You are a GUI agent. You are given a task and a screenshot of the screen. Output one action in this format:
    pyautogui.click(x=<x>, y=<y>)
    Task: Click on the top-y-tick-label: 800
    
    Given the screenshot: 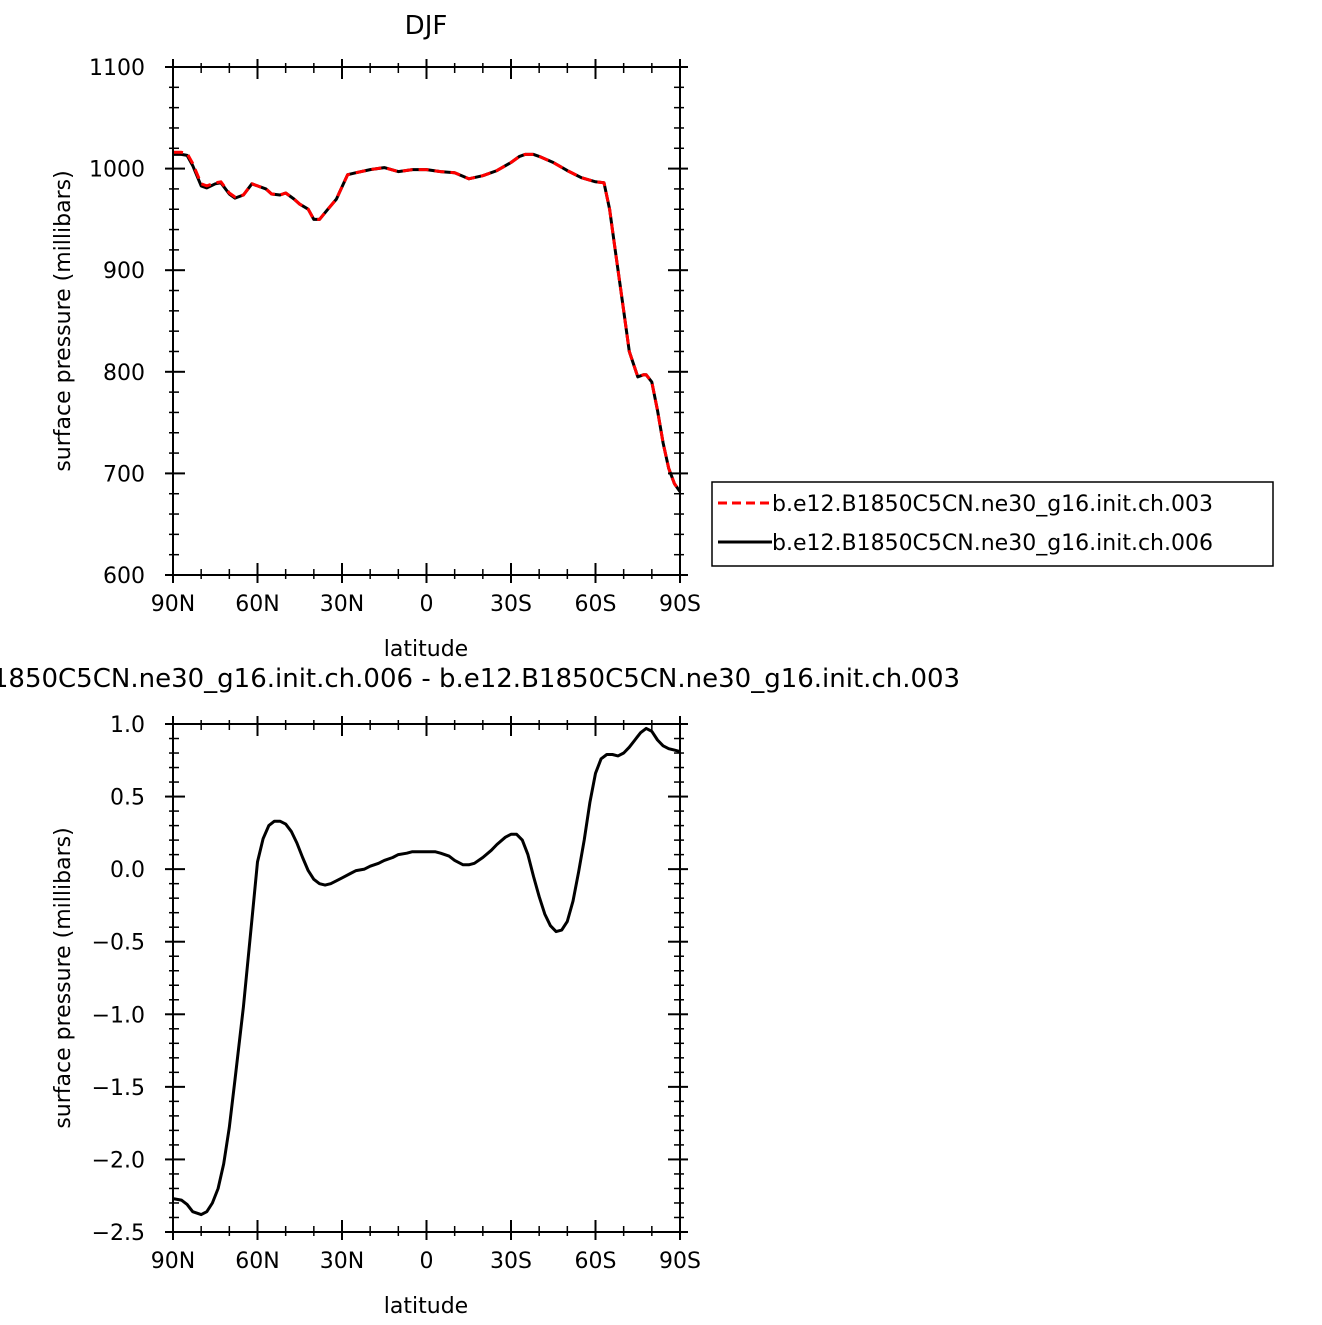 What is the action you would take?
    pyautogui.click(x=124, y=373)
    